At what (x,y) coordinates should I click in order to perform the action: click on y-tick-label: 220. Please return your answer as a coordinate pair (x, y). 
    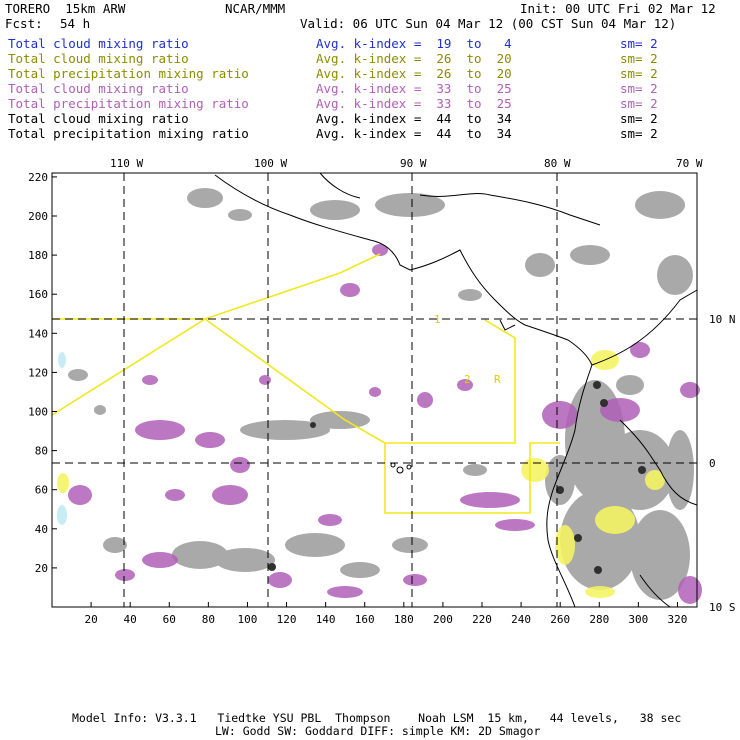
    Looking at the image, I should click on (38, 177).